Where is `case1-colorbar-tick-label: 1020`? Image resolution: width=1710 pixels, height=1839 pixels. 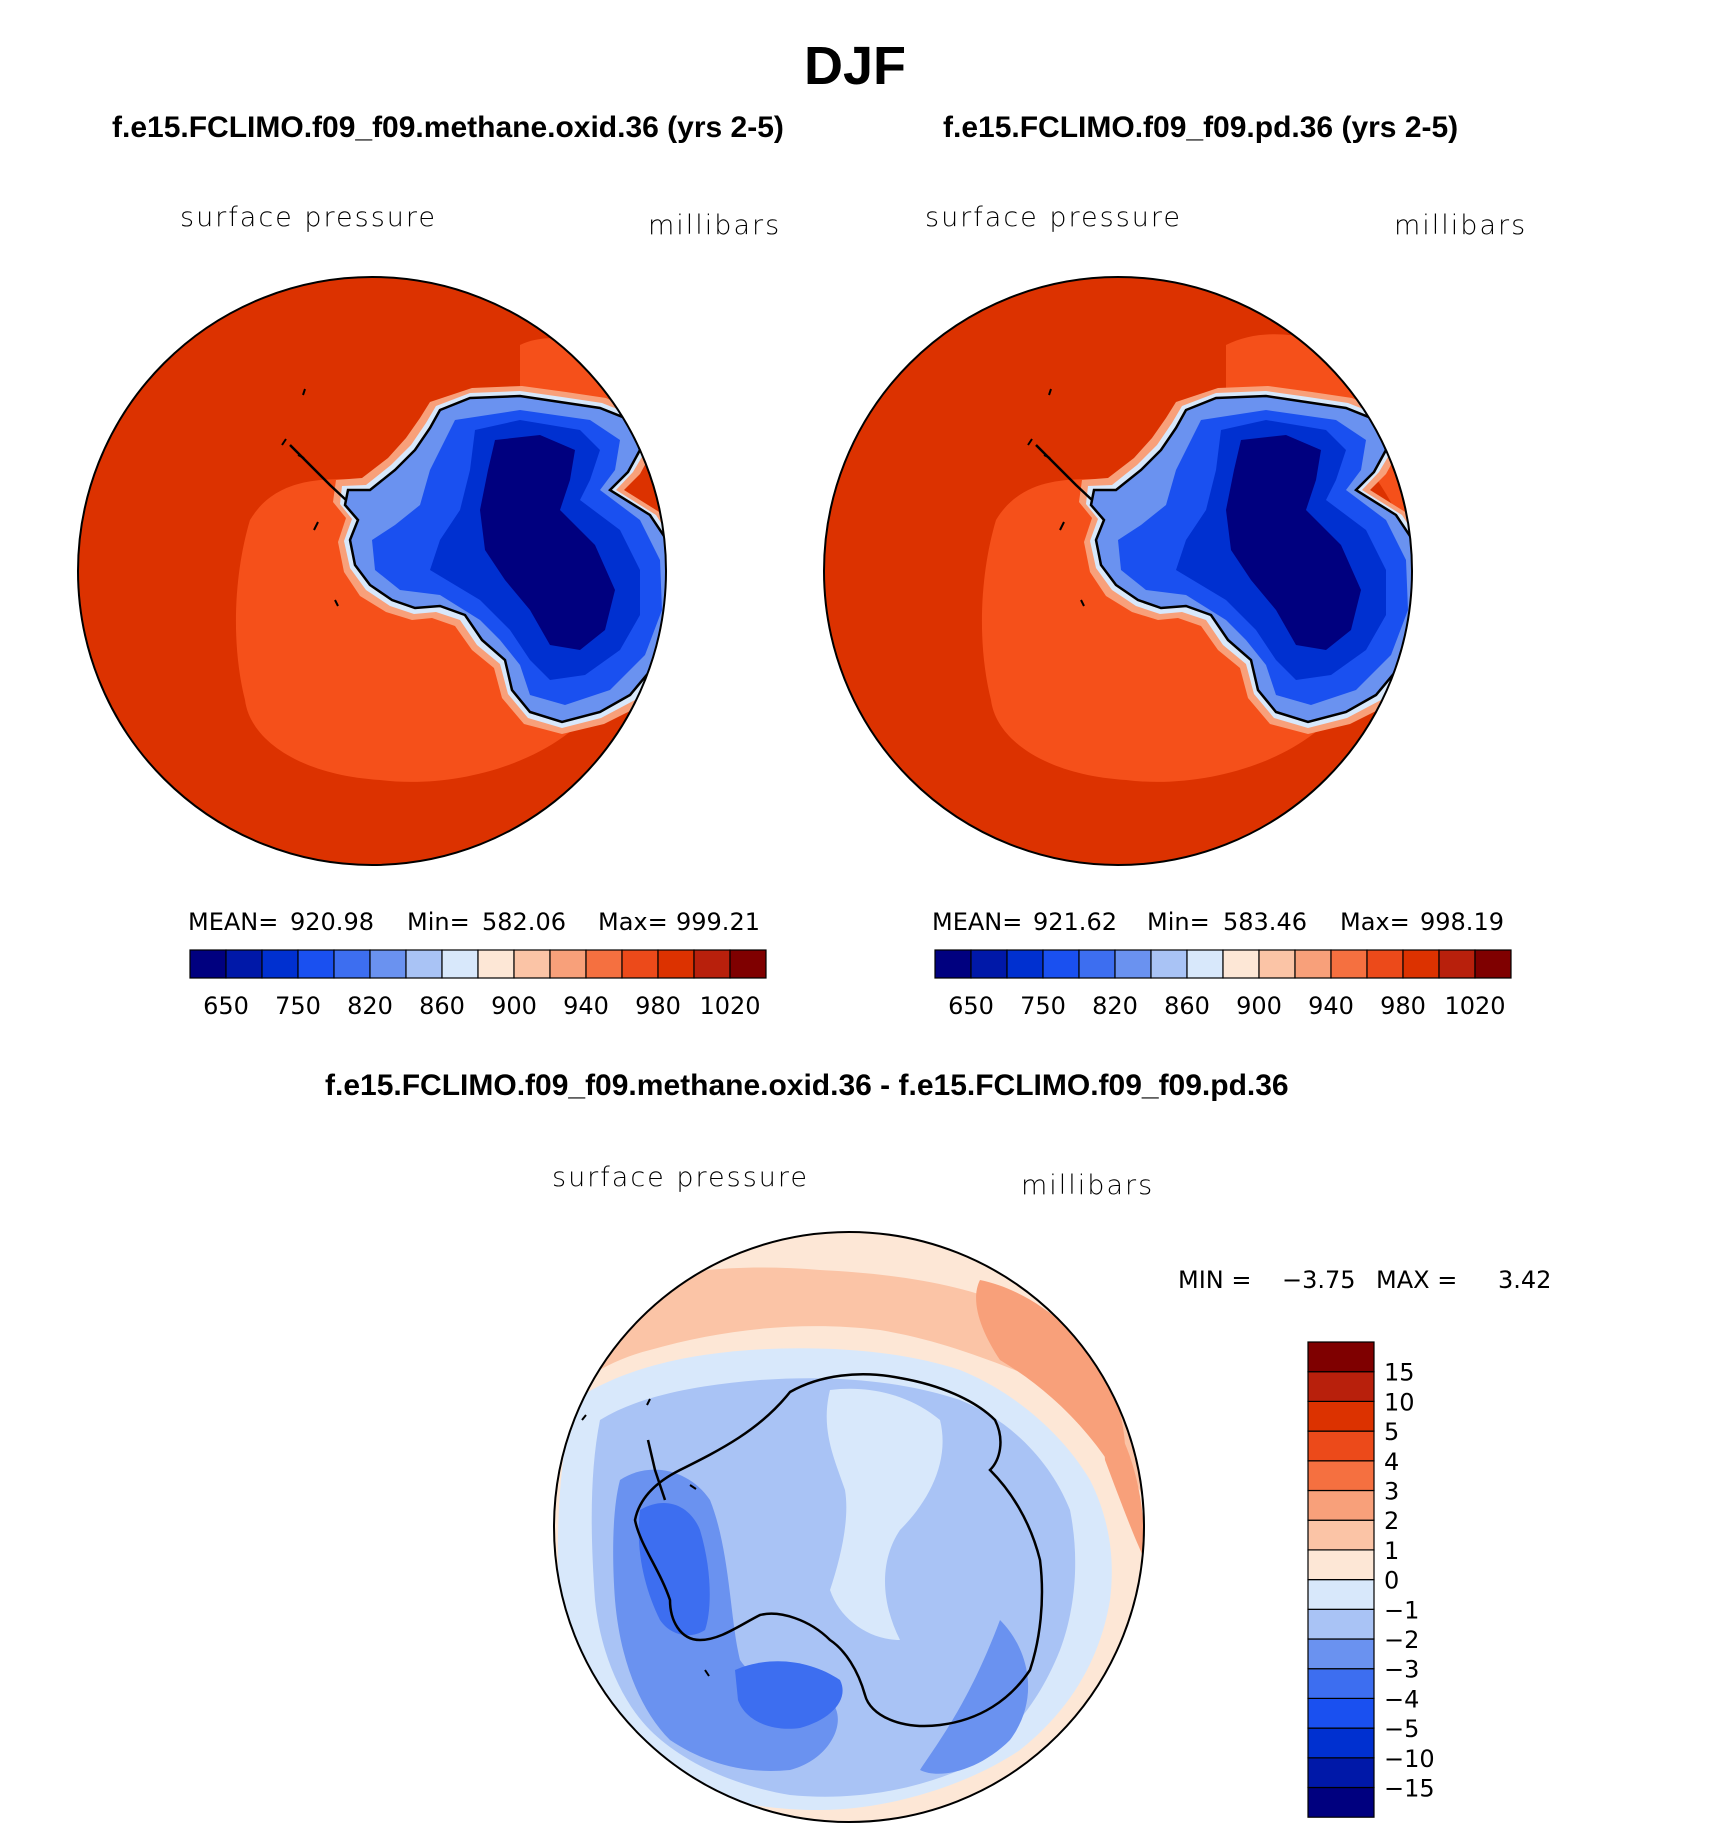 case1-colorbar-tick-label: 1020 is located at coordinates (729, 1006).